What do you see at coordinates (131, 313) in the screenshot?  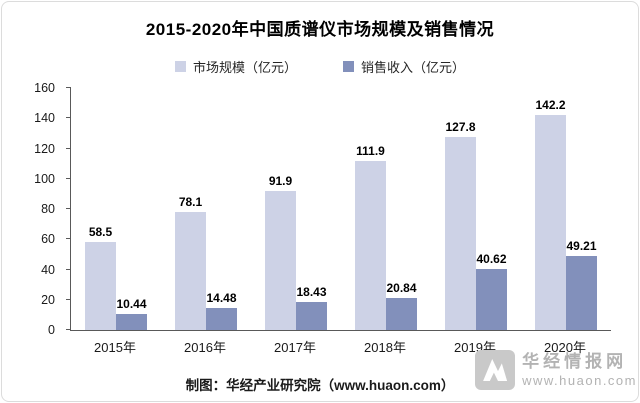 I see `bar: 10.44` at bounding box center [131, 313].